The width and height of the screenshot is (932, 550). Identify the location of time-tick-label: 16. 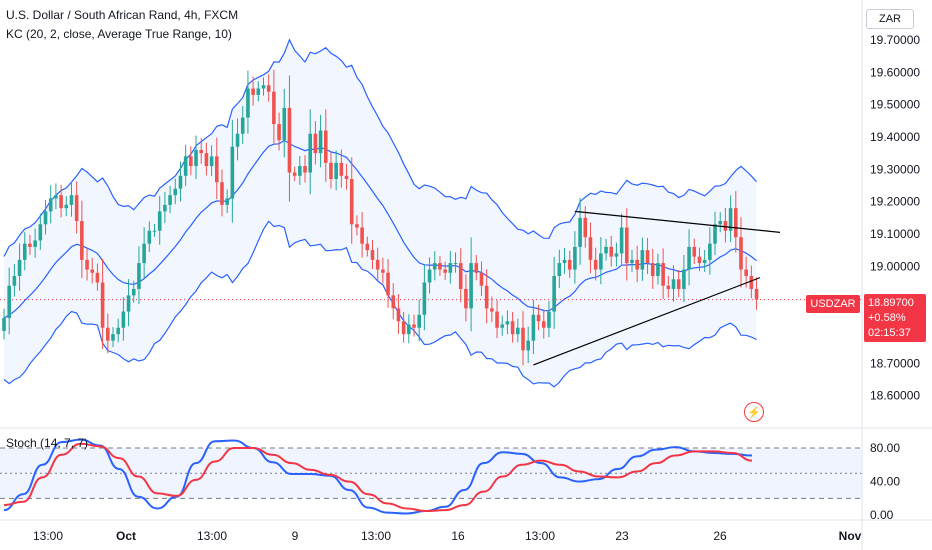
(458, 536).